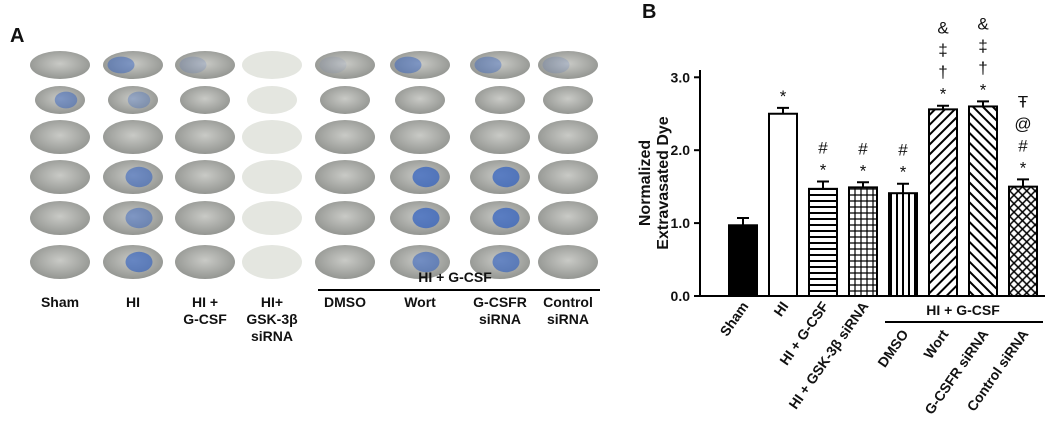  Describe the element at coordinates (733, 319) in the screenshot. I see `x-tick-label: Sham` at that location.